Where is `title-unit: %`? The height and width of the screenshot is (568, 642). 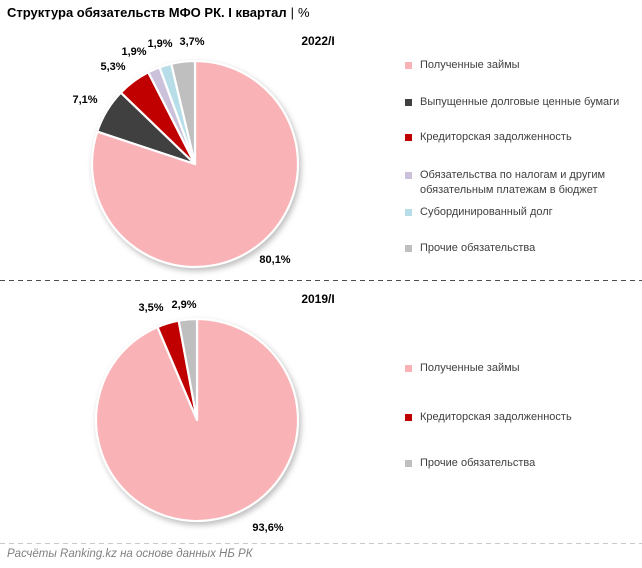 title-unit: % is located at coordinates (304, 12).